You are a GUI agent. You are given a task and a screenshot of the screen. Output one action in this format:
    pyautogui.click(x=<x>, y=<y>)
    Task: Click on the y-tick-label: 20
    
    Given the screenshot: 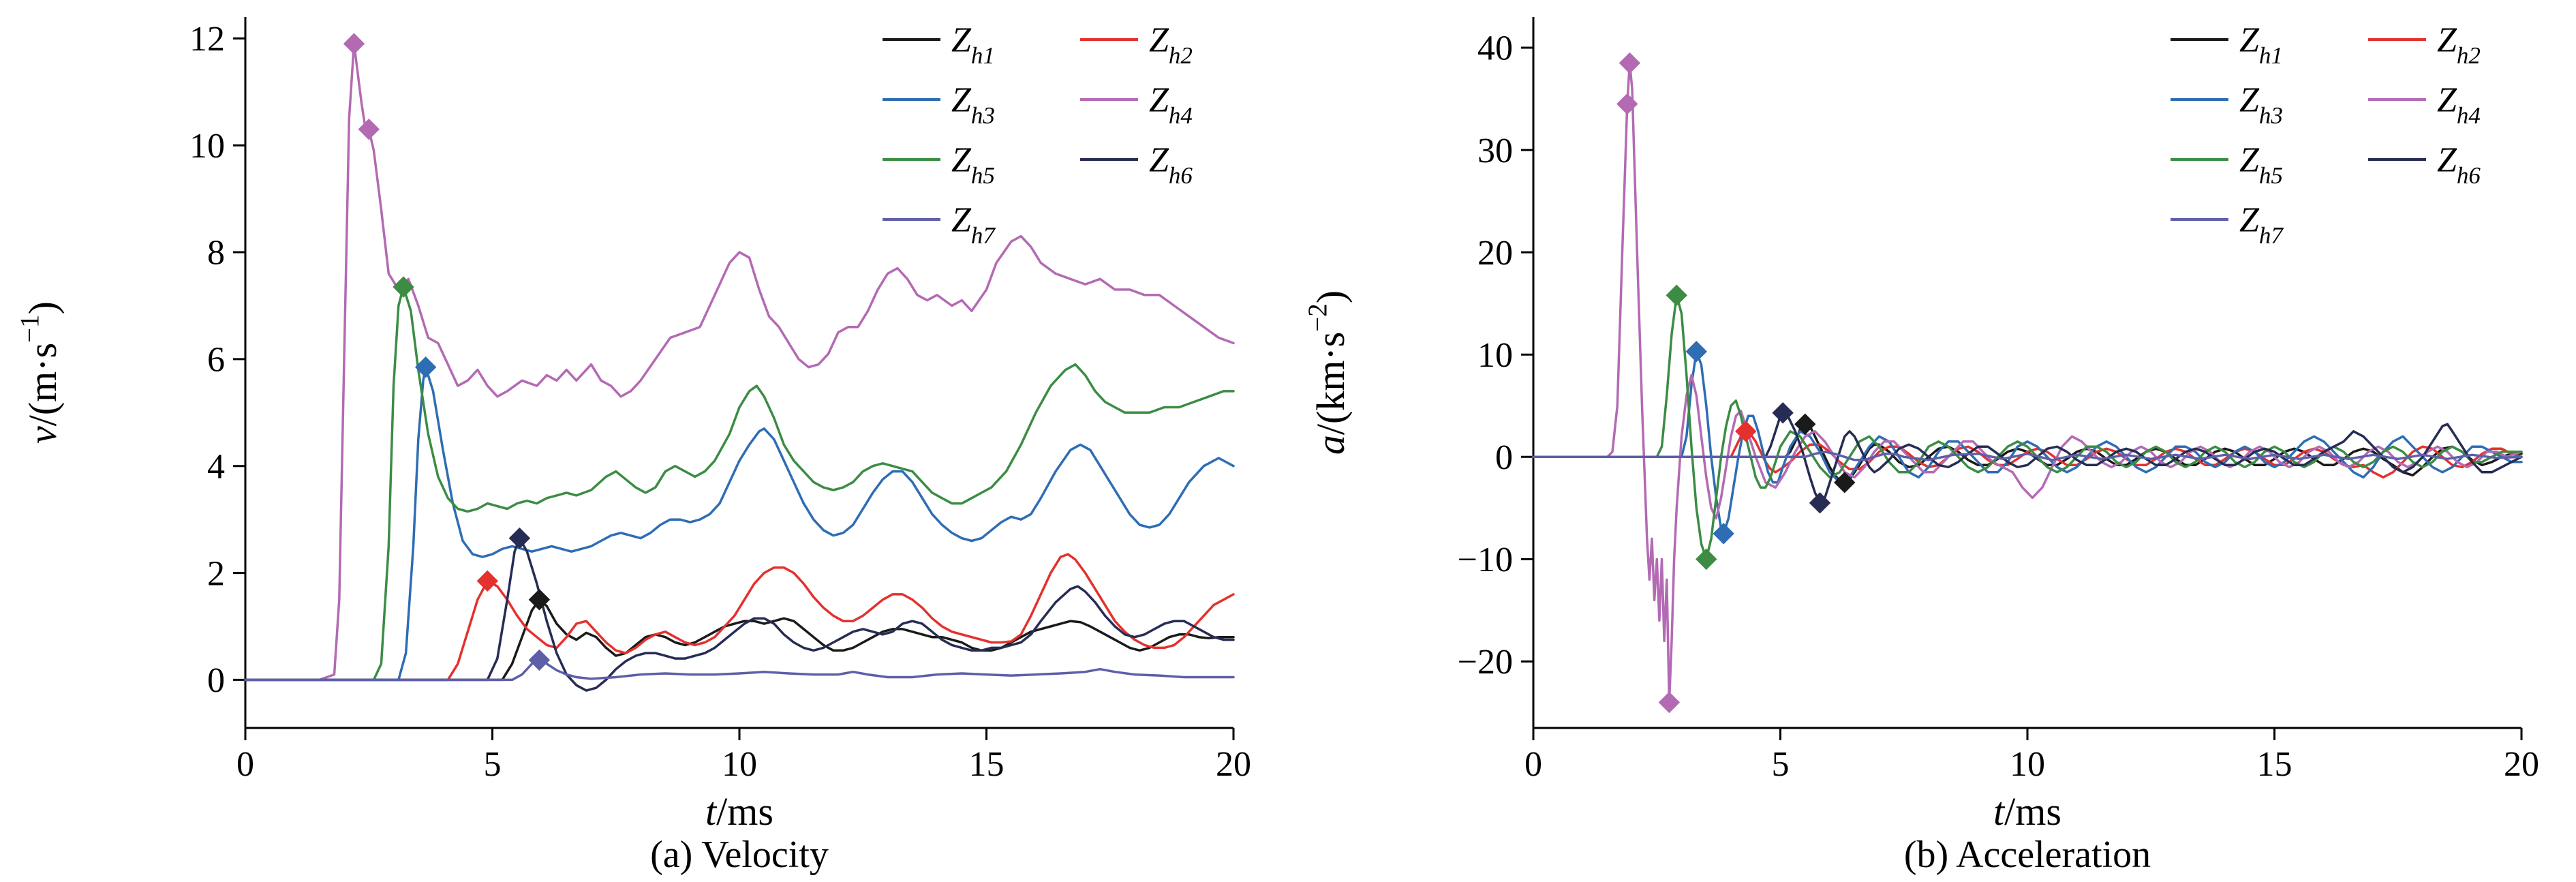 What is the action you would take?
    pyautogui.click(x=1495, y=253)
    